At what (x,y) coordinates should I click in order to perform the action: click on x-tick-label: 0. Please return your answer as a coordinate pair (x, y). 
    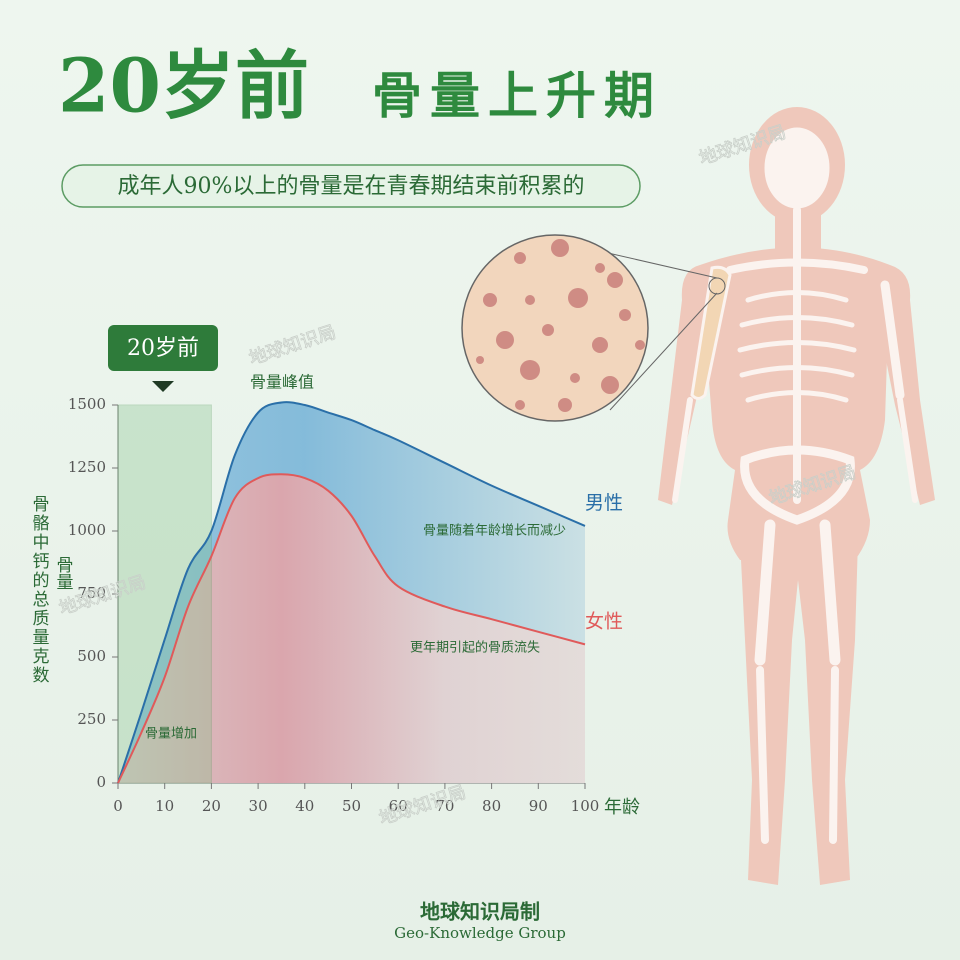
    Looking at the image, I should click on (118, 806).